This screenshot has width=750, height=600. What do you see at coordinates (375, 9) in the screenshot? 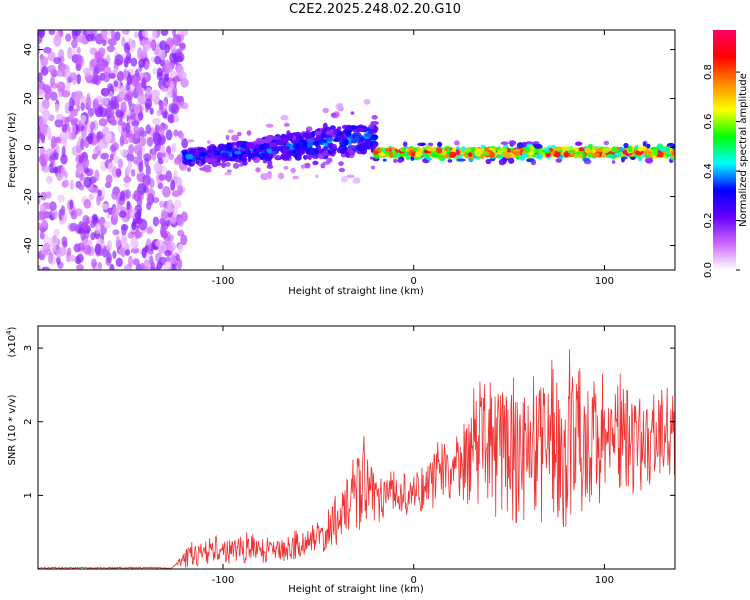
I see `chart-title: C2E2.2025.248.02.20.G10` at bounding box center [375, 9].